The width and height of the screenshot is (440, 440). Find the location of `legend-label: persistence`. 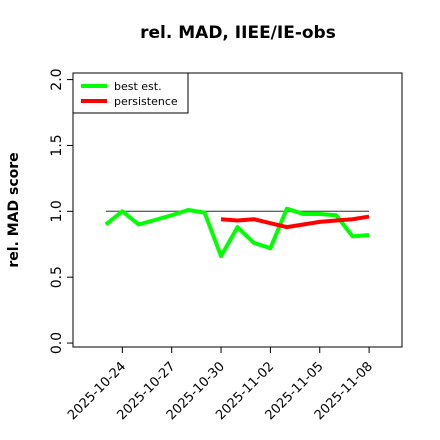

legend-label: persistence is located at coordinates (146, 101).